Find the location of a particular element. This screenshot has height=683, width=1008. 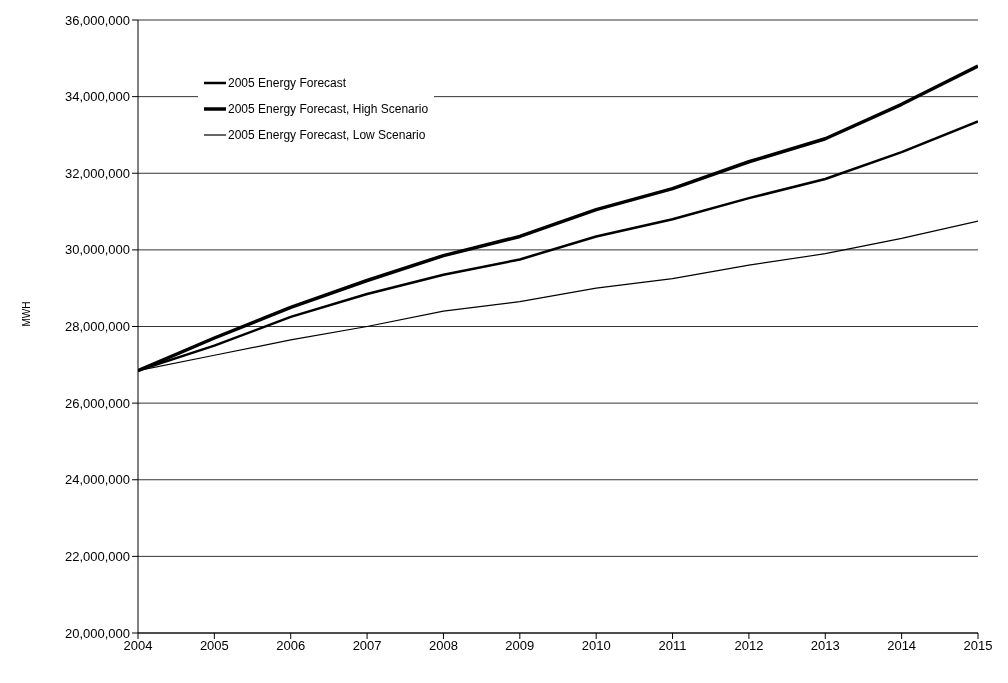

y-tick-label: 24,000,000 is located at coordinates (97, 480).